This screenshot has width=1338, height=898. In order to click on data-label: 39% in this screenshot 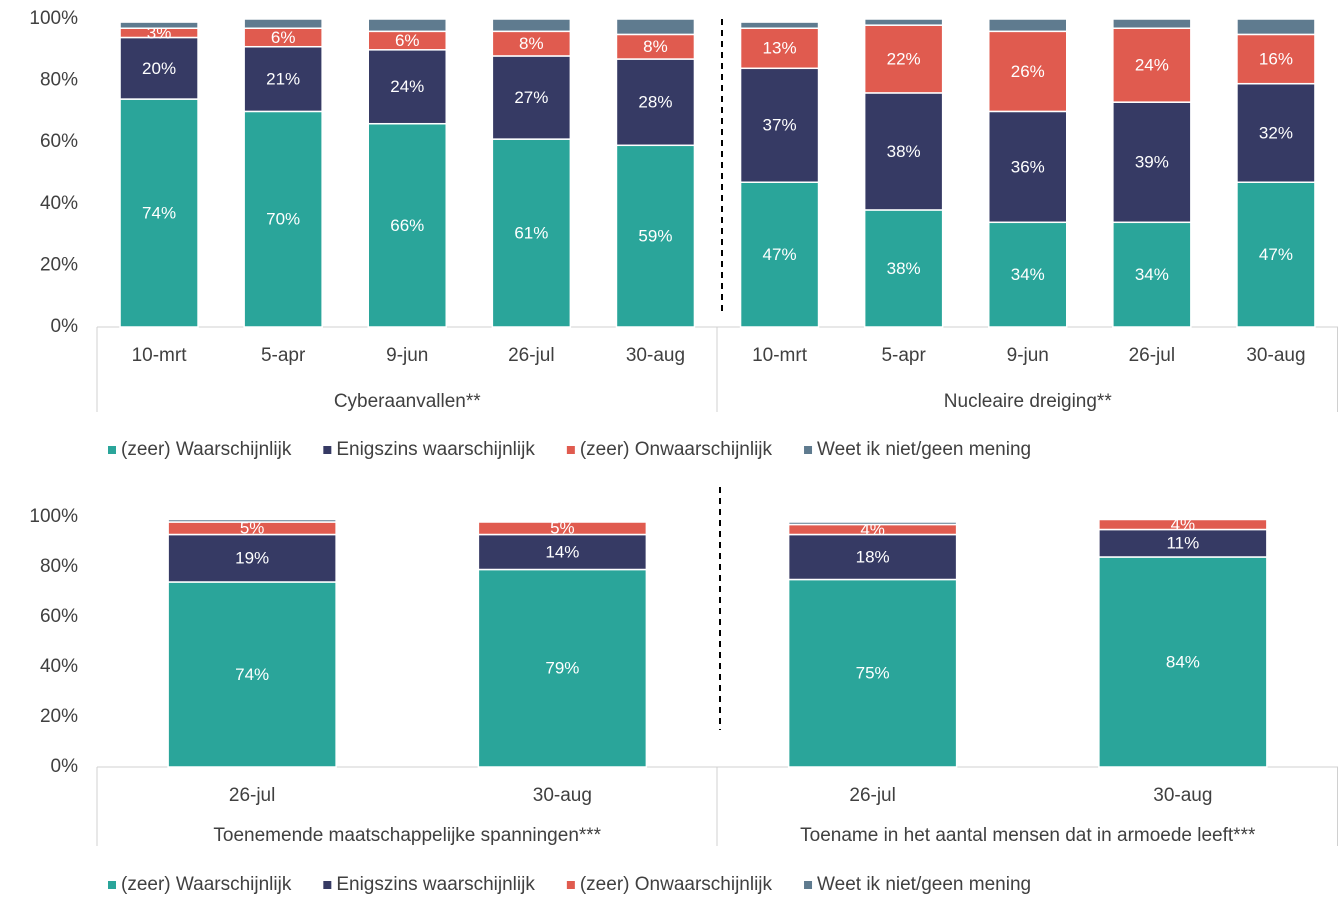, I will do `click(1152, 162)`.